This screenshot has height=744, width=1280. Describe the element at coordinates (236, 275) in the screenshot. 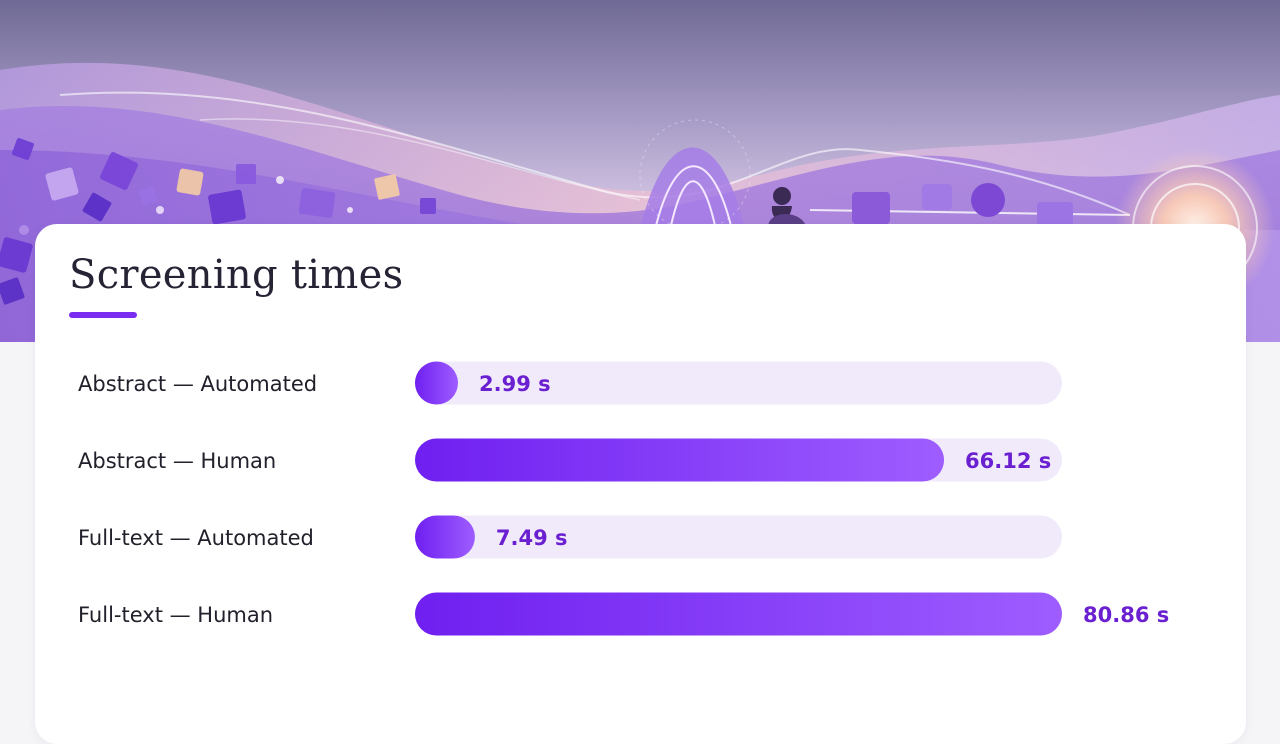

I see `chart-title: Screening times` at that location.